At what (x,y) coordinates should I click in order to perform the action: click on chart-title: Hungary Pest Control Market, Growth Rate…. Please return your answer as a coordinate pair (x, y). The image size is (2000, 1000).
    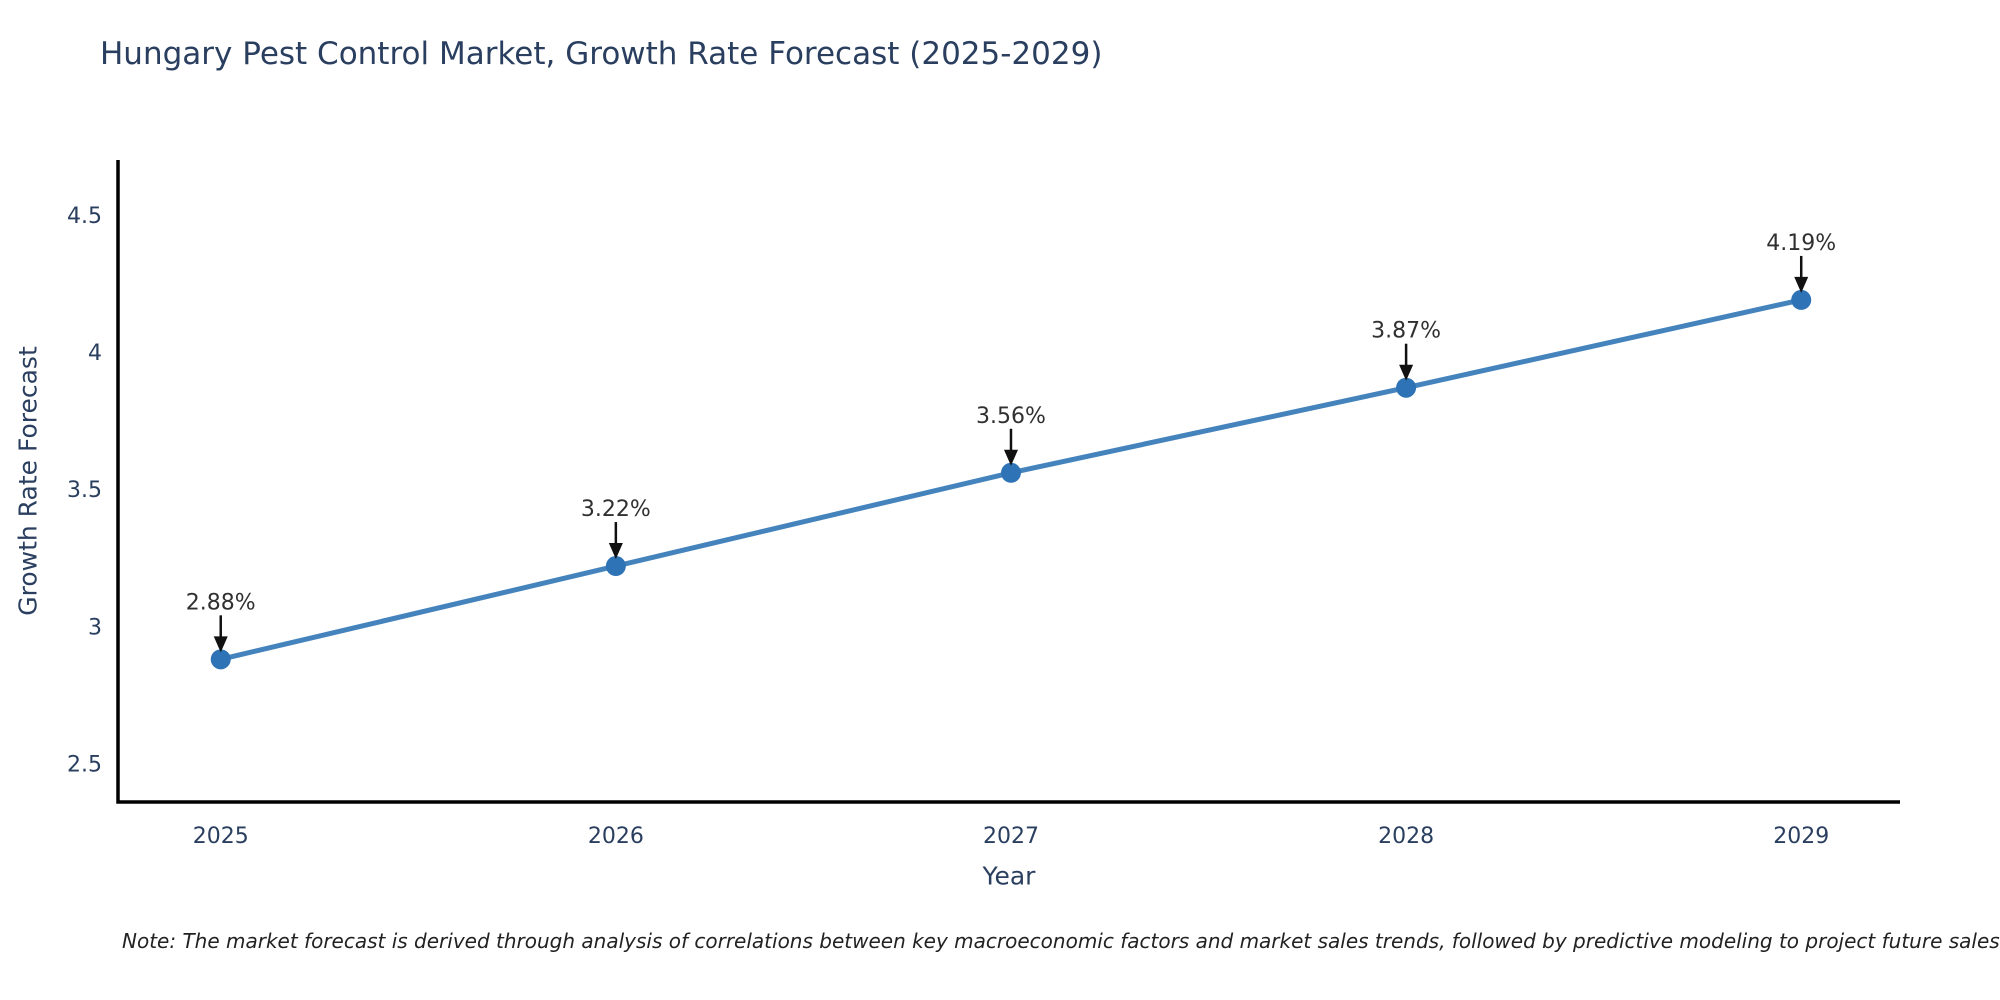
    Looking at the image, I should click on (601, 54).